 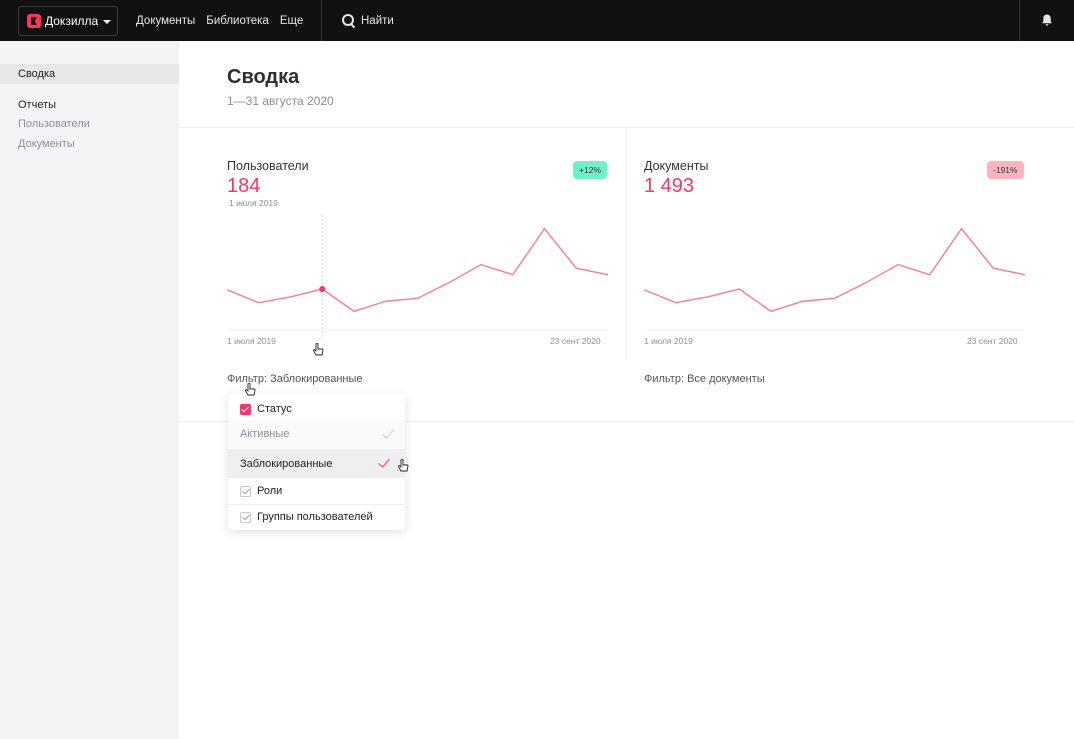 I want to click on status-checkbox, so click(x=245, y=409).